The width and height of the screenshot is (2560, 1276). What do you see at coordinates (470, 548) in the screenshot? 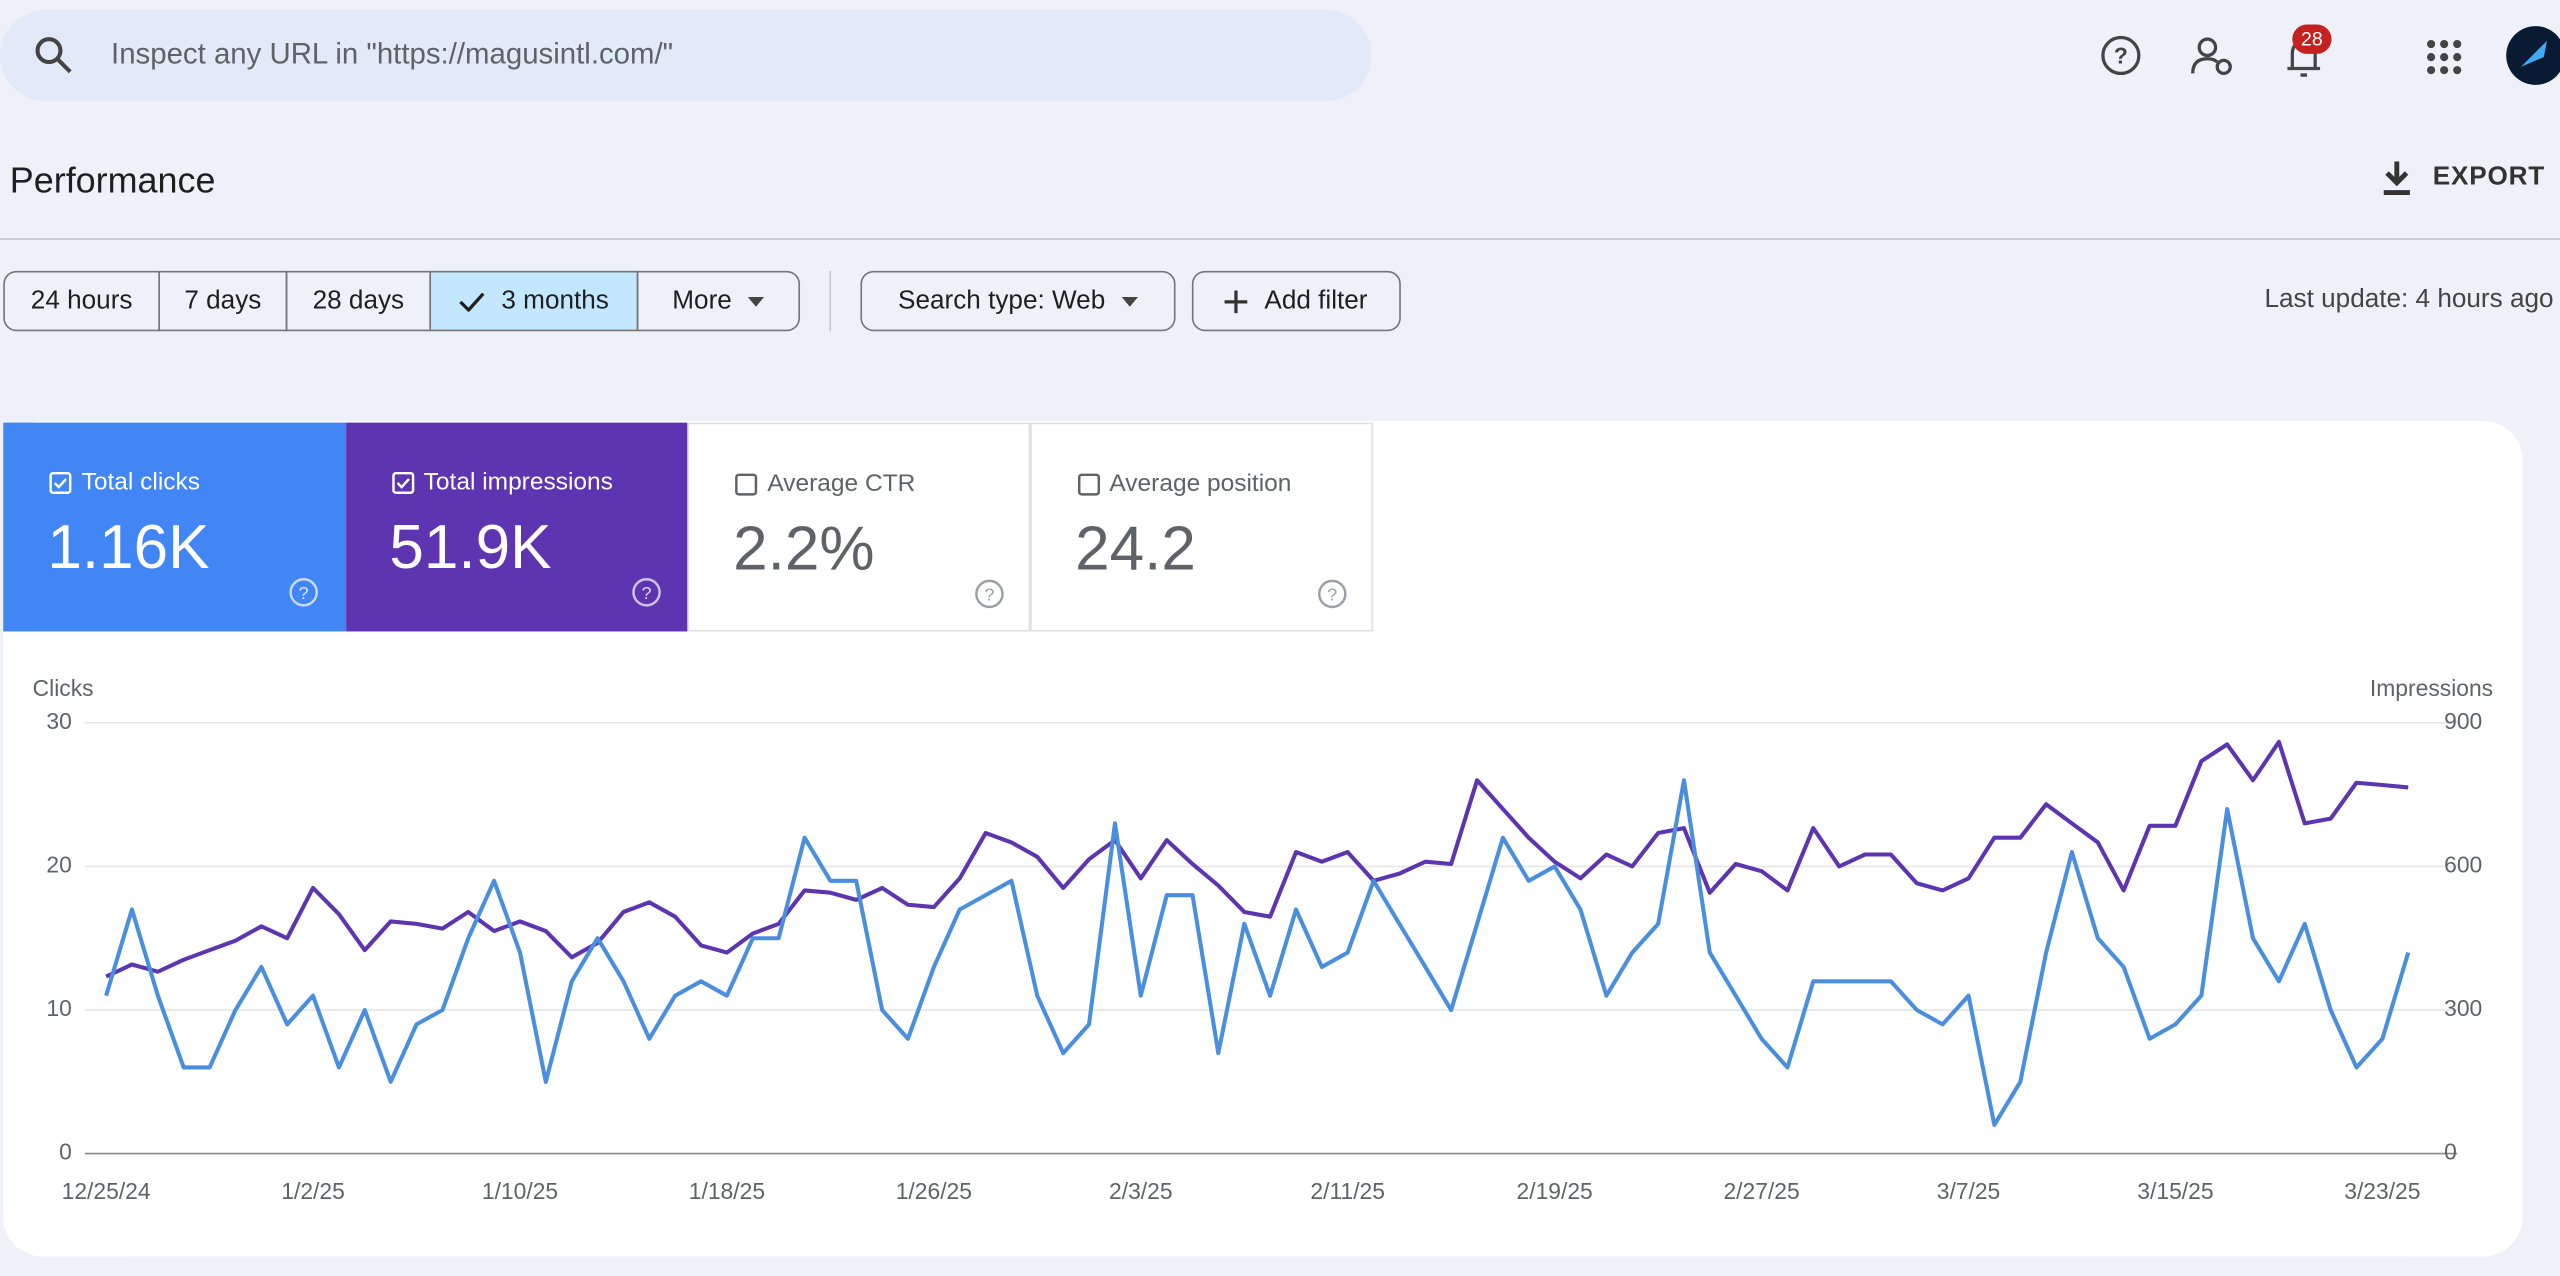
I see `metric-value: 51.9K` at bounding box center [470, 548].